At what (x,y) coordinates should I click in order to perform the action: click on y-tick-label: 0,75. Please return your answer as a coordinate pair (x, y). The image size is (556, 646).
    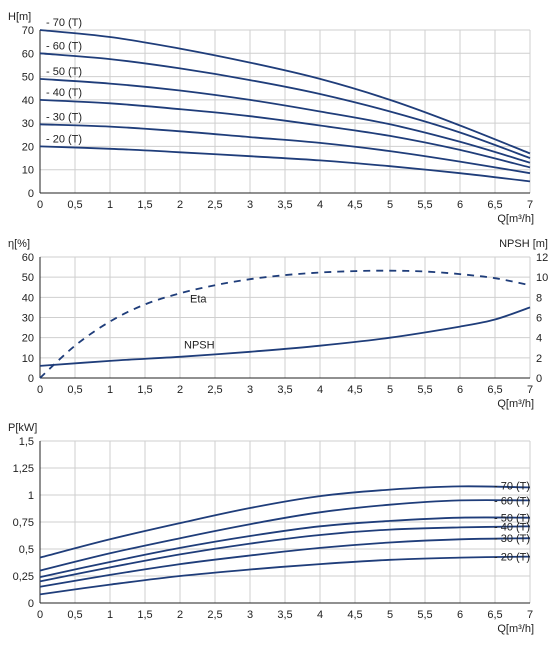
    Looking at the image, I should click on (23, 523).